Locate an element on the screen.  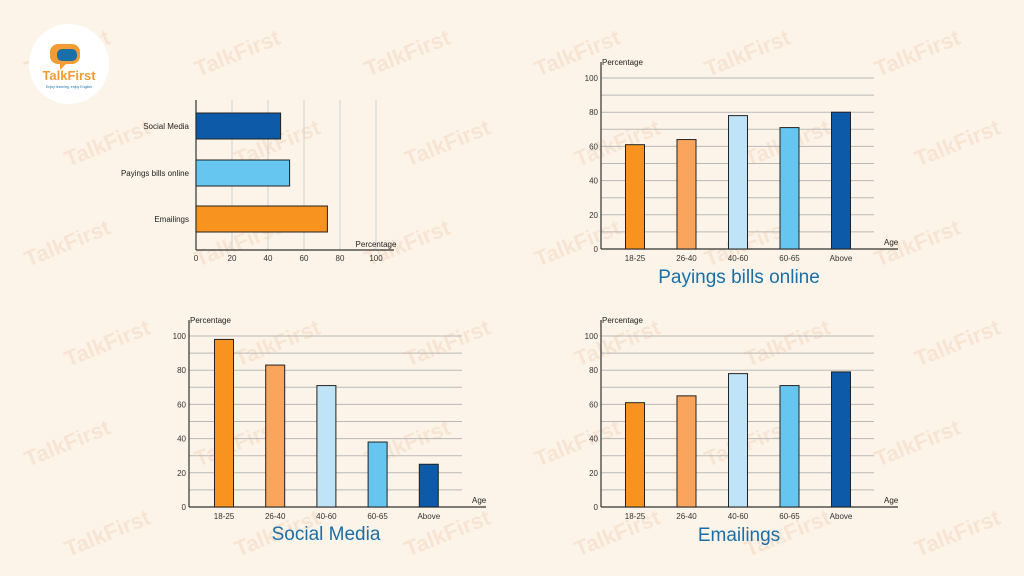
brand-logo: TalkFirst Enjoy learning, enjoy English is located at coordinates (69, 64).